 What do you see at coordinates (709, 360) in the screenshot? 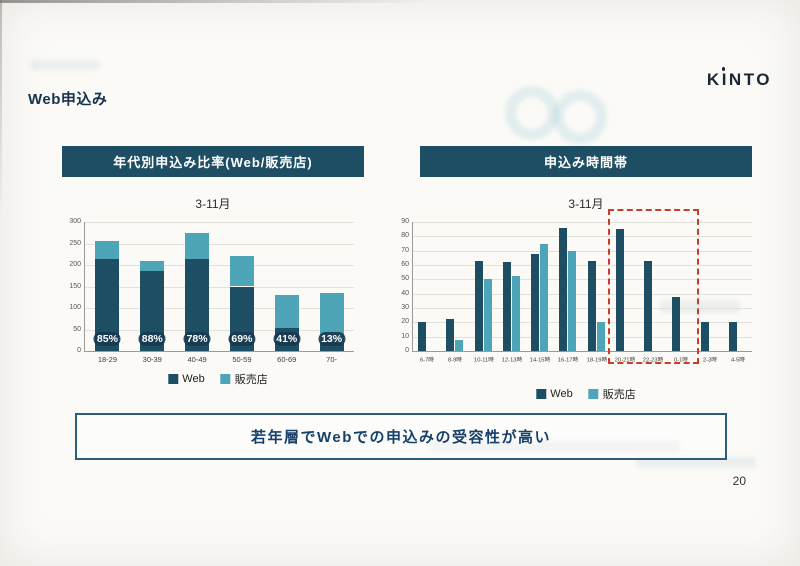
I see `x-tick-label: 2-3時` at bounding box center [709, 360].